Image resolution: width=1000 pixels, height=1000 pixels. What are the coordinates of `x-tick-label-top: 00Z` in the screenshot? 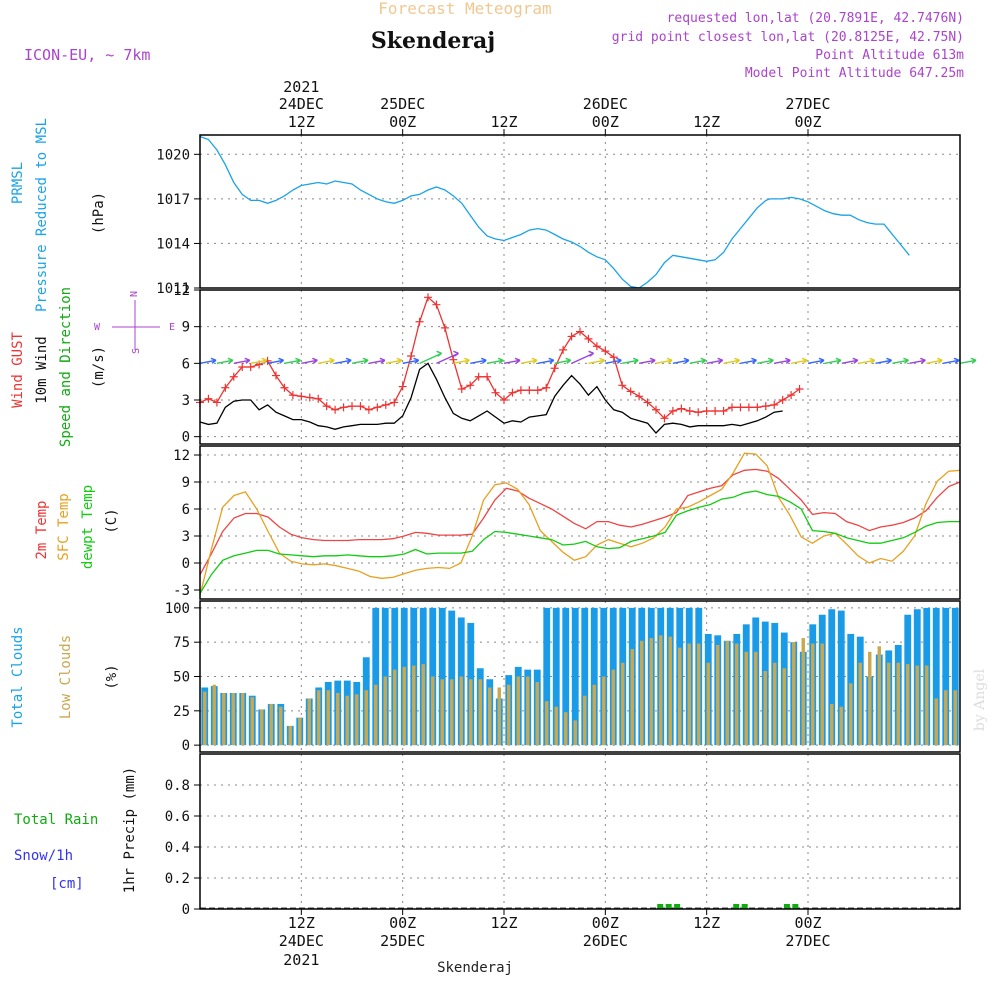 It's located at (807, 122).